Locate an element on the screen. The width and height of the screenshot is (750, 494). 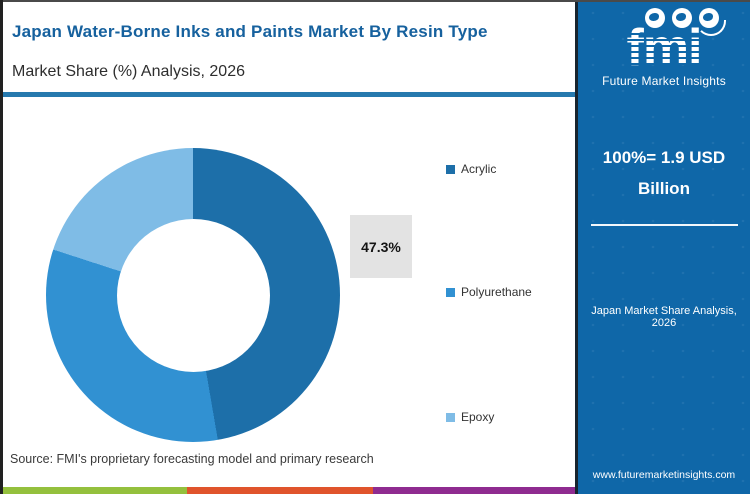
share-value: 47.3% is located at coordinates (381, 246).